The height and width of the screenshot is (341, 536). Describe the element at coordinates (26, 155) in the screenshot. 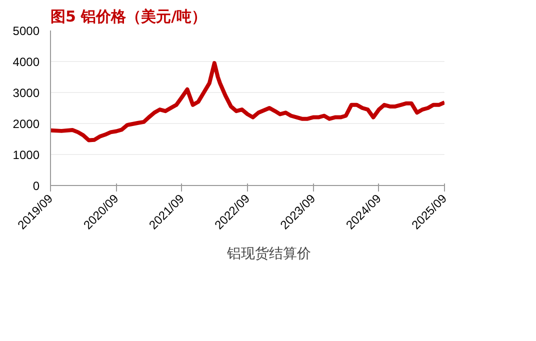

I see `y-tick-label: 1000` at that location.